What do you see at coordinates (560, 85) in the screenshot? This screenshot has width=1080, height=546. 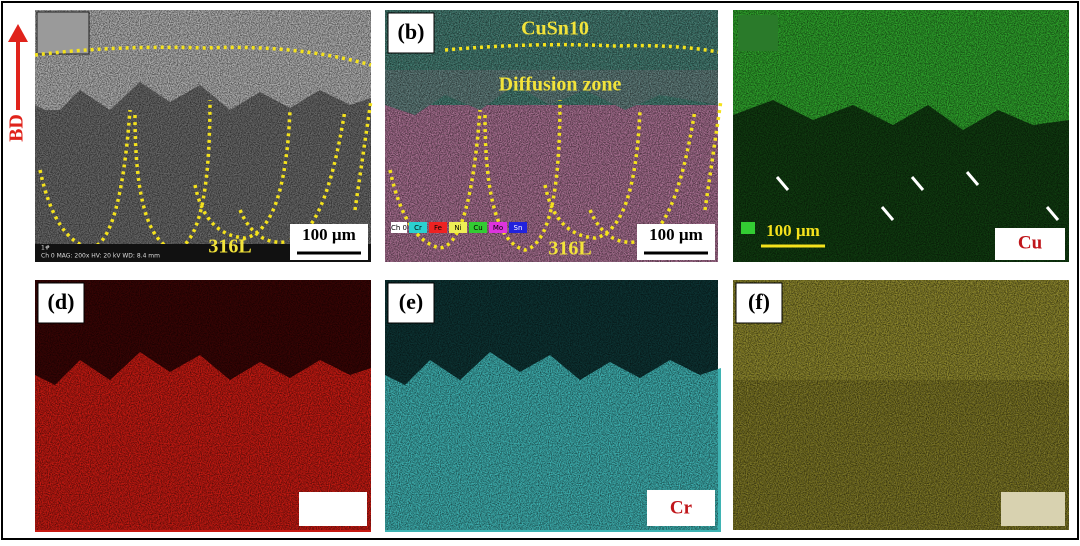 I see `middle-text: Diffusion zone` at bounding box center [560, 85].